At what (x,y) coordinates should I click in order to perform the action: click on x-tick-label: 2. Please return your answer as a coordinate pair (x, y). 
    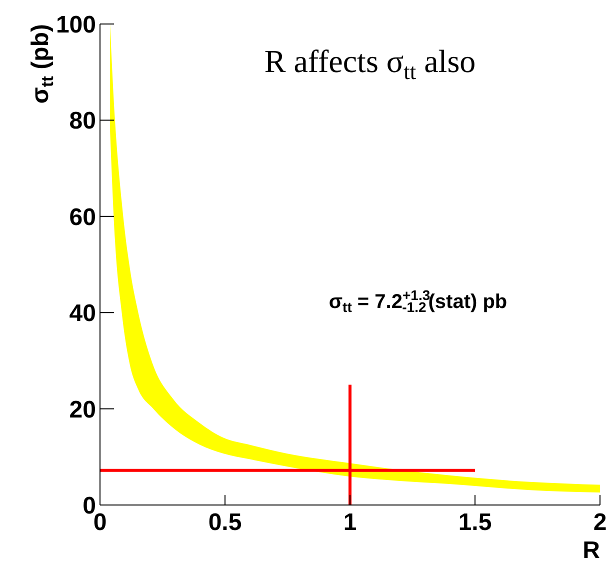
    Looking at the image, I should click on (600, 522).